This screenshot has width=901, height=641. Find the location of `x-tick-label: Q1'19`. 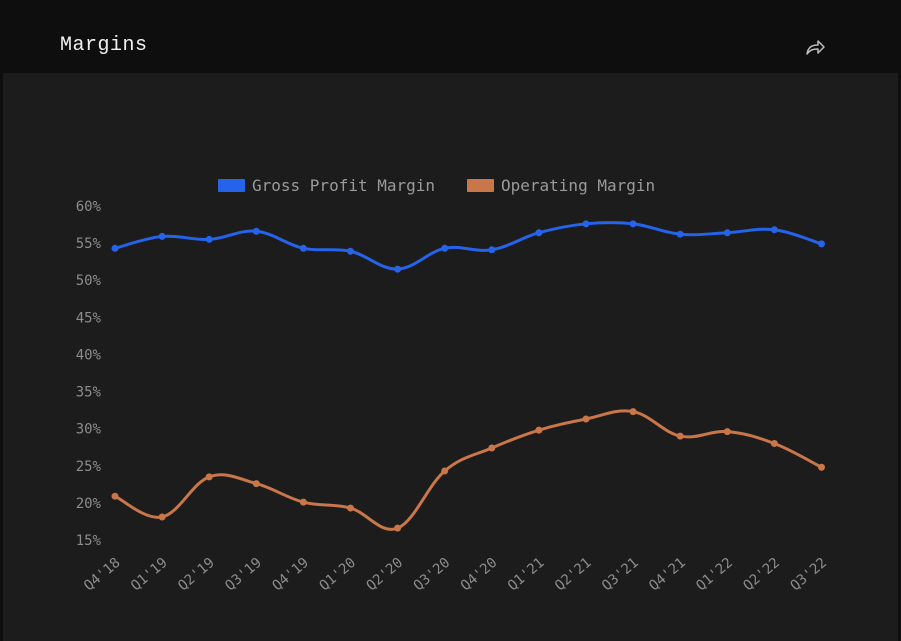

x-tick-label: Q1'19 is located at coordinates (149, 574).